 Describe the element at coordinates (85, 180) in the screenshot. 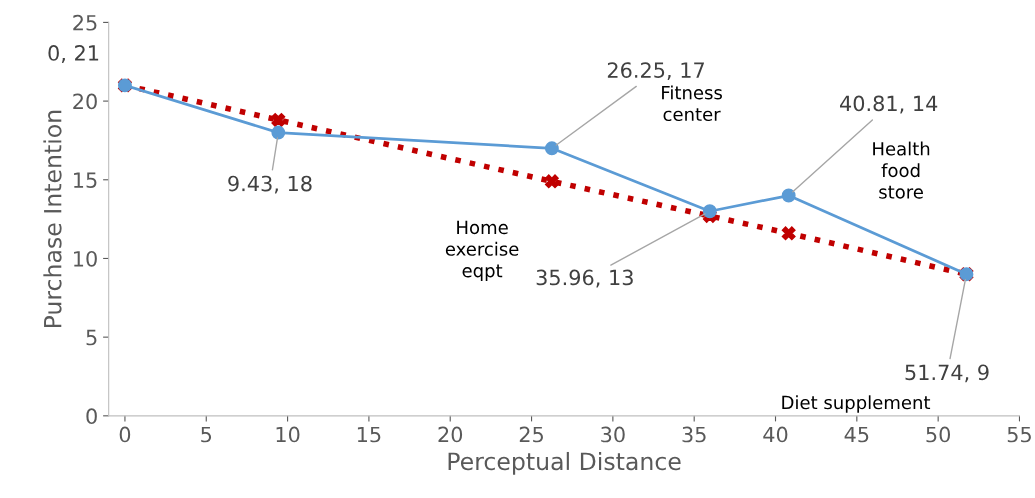

I see `y-tick-label: 15` at that location.